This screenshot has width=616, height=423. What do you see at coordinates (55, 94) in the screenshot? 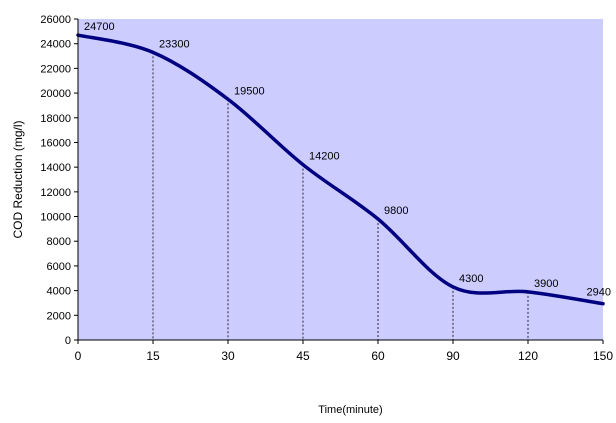
I see `y-tick-label: 20000` at bounding box center [55, 94].